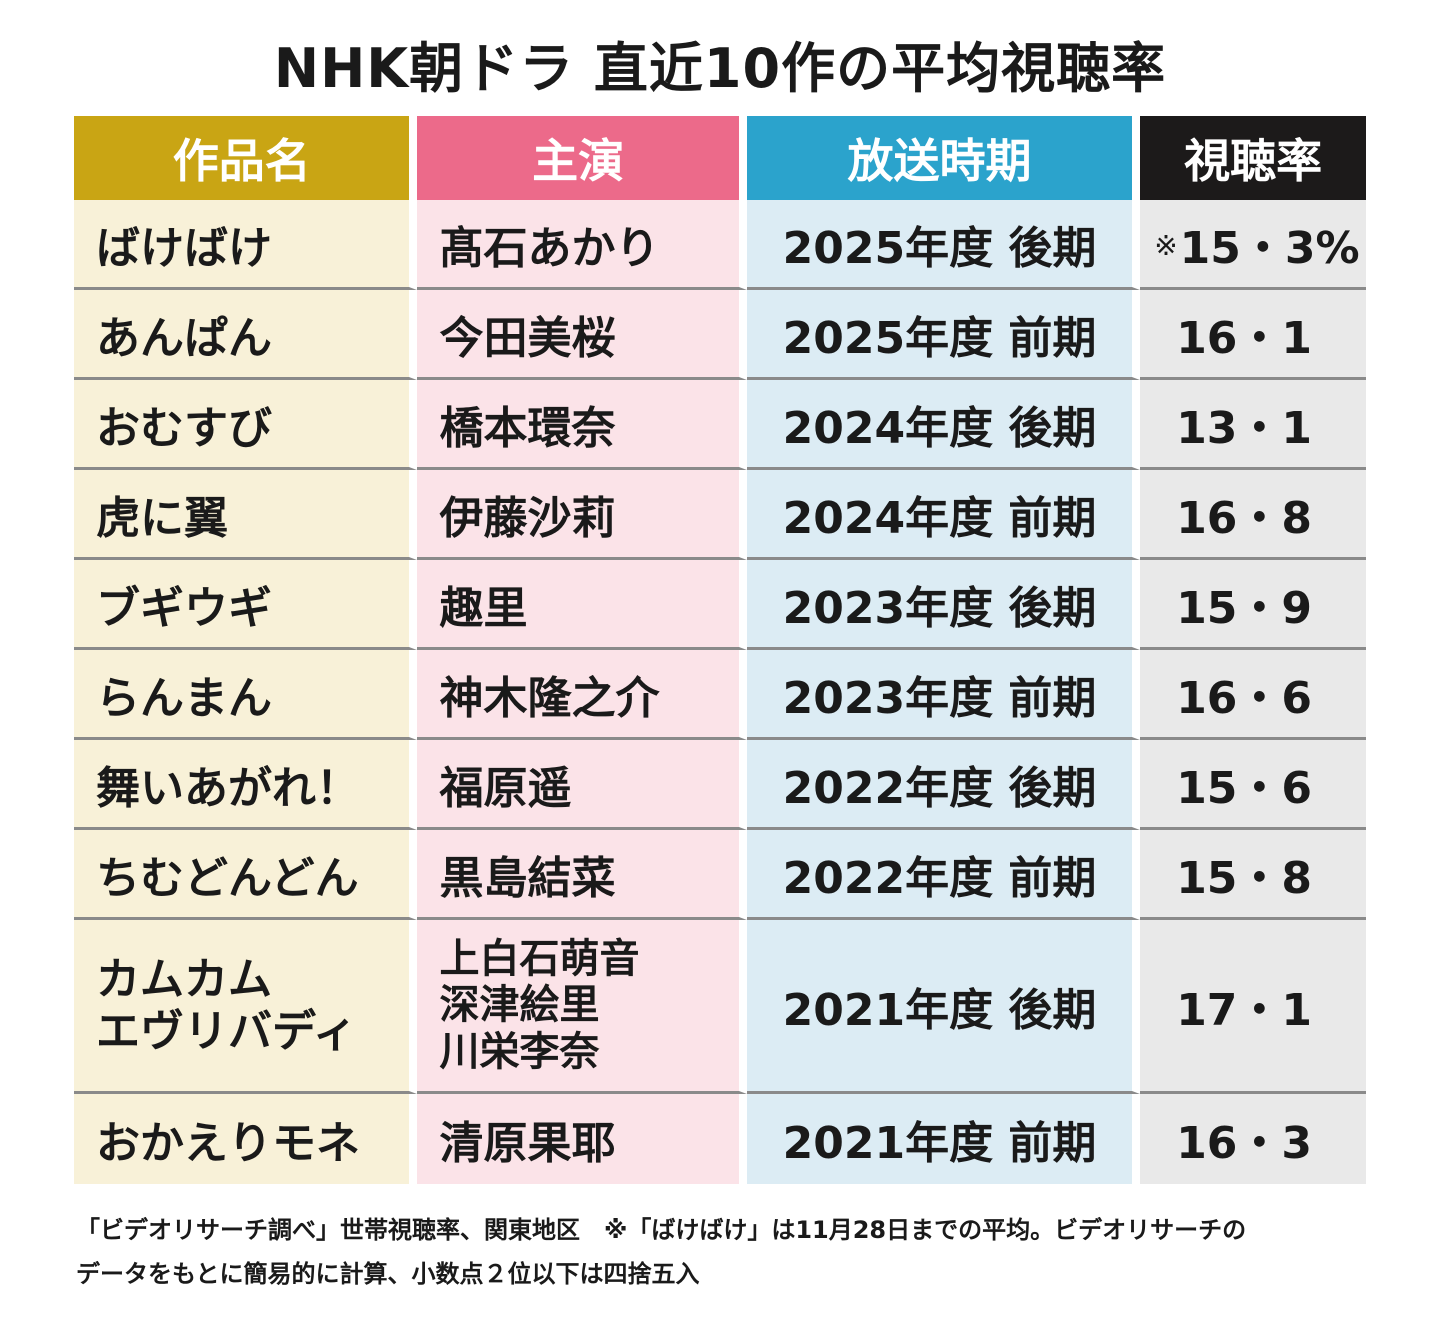  Describe the element at coordinates (1166, 245) in the screenshot. I see `rating-note-mark: ※` at that location.